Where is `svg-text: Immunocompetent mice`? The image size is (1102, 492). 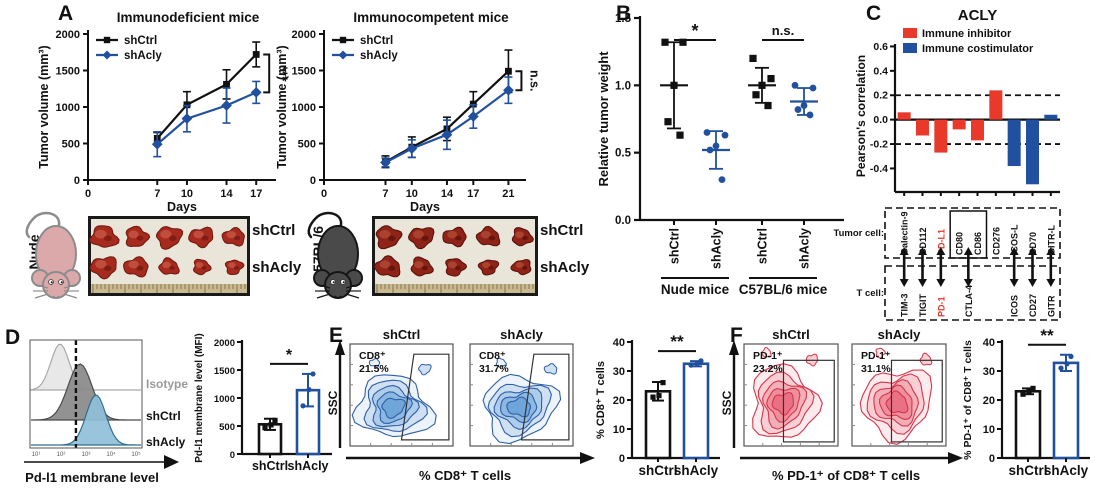
svg-text: Immunocompetent mice is located at coordinates (431, 17).